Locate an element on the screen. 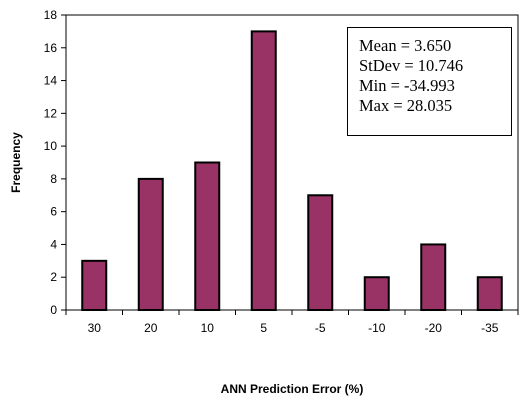 The height and width of the screenshot is (403, 530). y-axis-ticks: 0 2 4 6 8 10 12 14 16 18 is located at coordinates (55, 162).